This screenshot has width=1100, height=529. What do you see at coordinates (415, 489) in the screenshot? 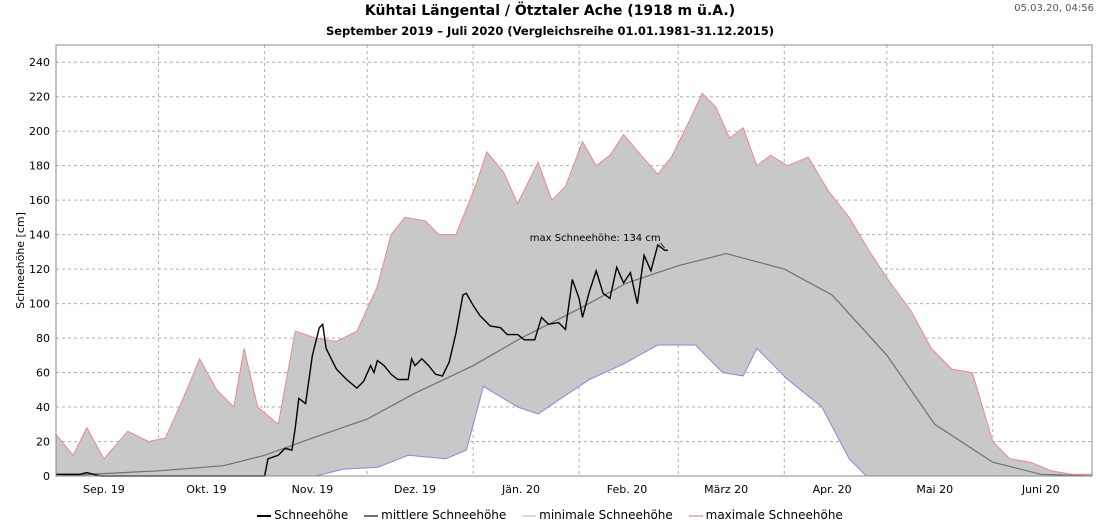
I see `x-tick-label: Dez. 19` at bounding box center [415, 489].